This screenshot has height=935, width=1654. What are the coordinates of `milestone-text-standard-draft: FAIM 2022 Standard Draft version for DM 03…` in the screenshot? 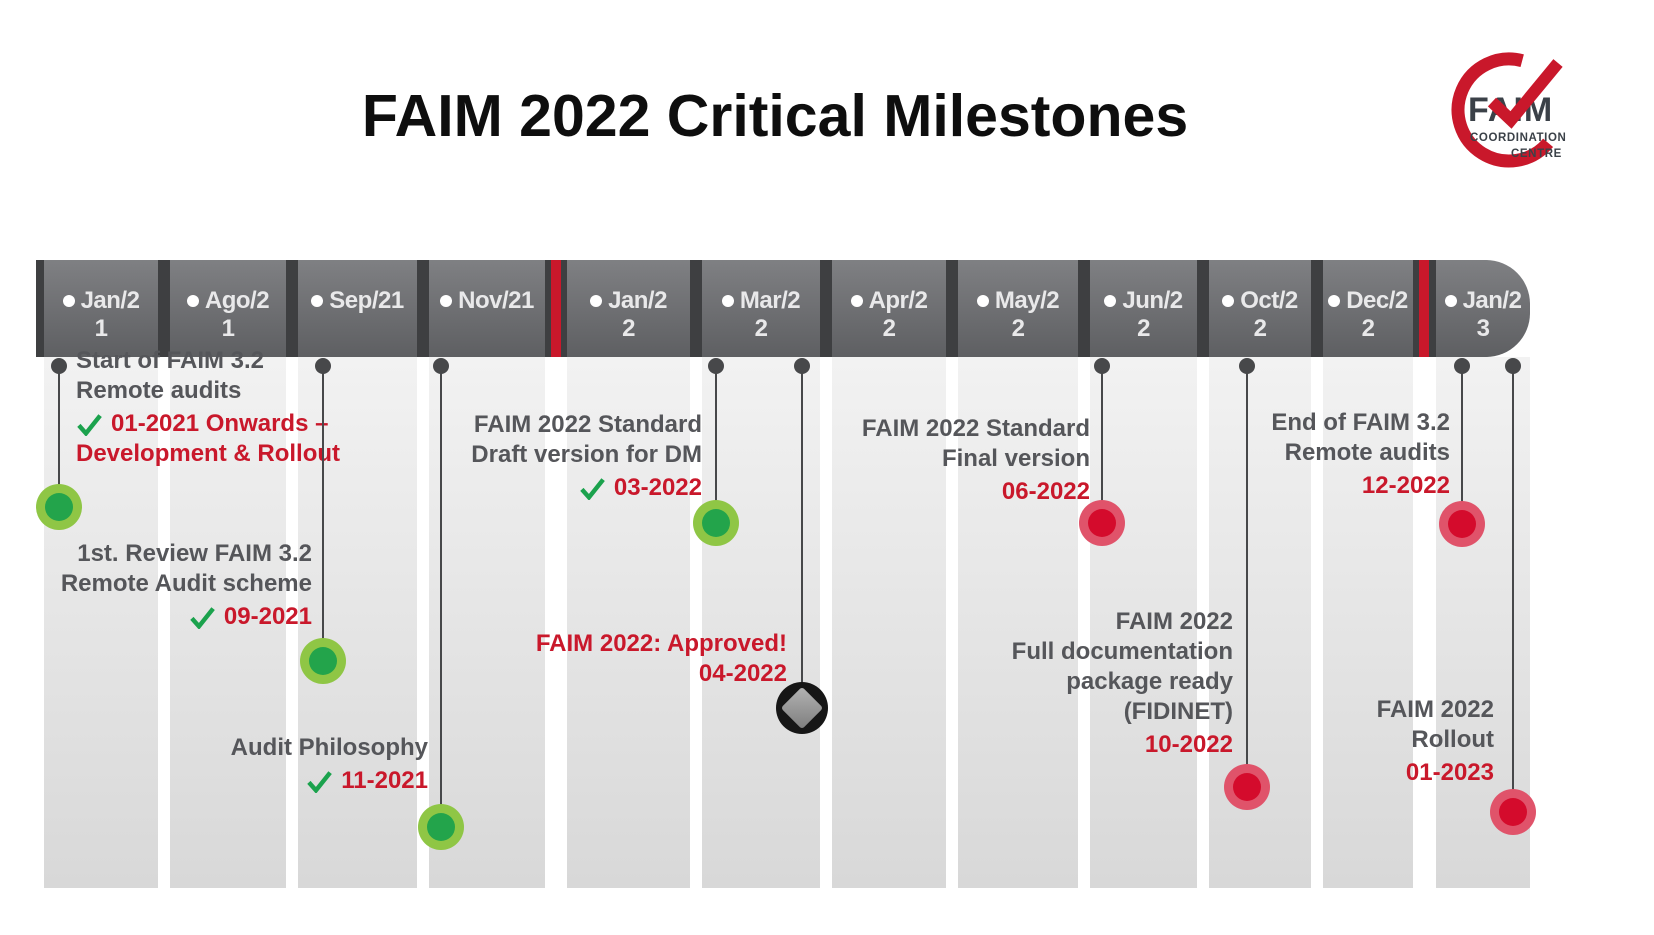 It's located at (586, 456).